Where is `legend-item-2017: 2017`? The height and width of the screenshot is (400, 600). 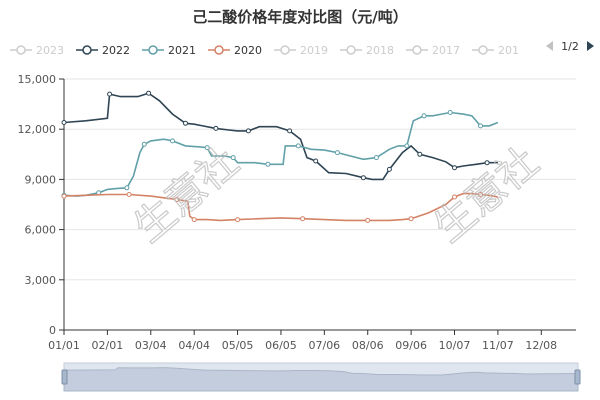 legend-item-2017: 2017 is located at coordinates (433, 50).